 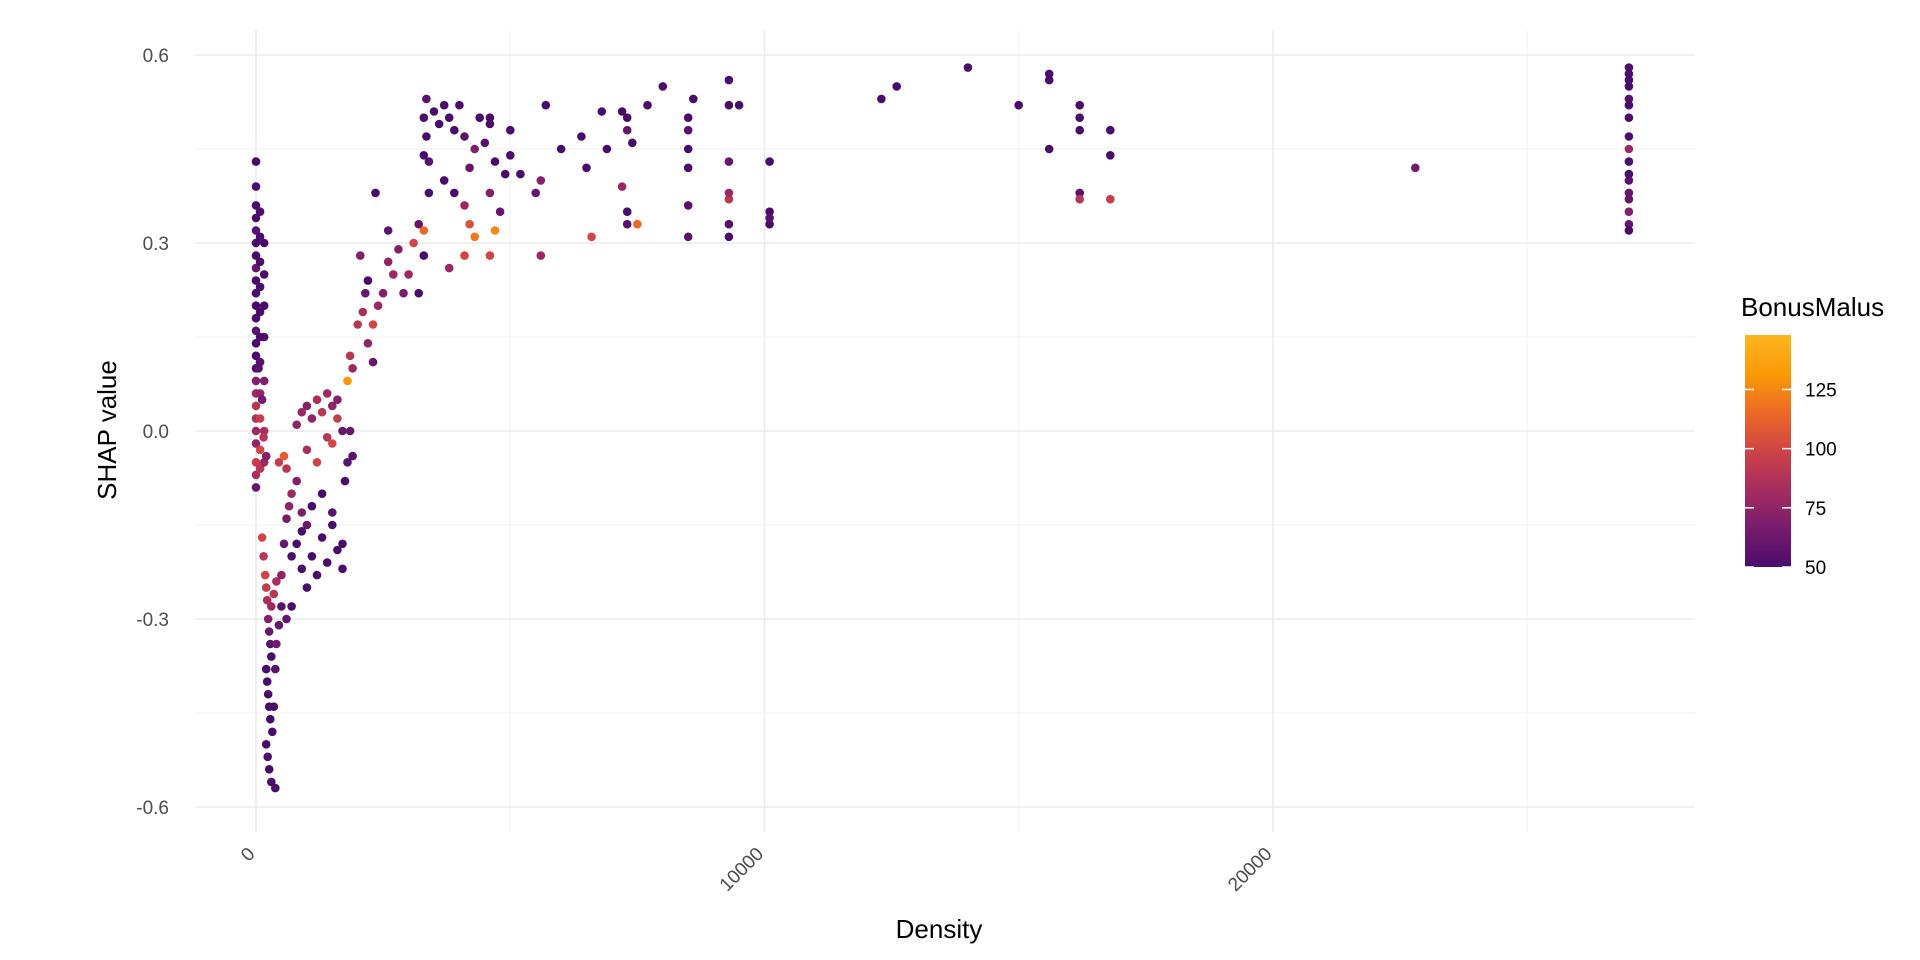 I want to click on color-legend: BonusMalus 50 75 100 125, so click(x=1812, y=435).